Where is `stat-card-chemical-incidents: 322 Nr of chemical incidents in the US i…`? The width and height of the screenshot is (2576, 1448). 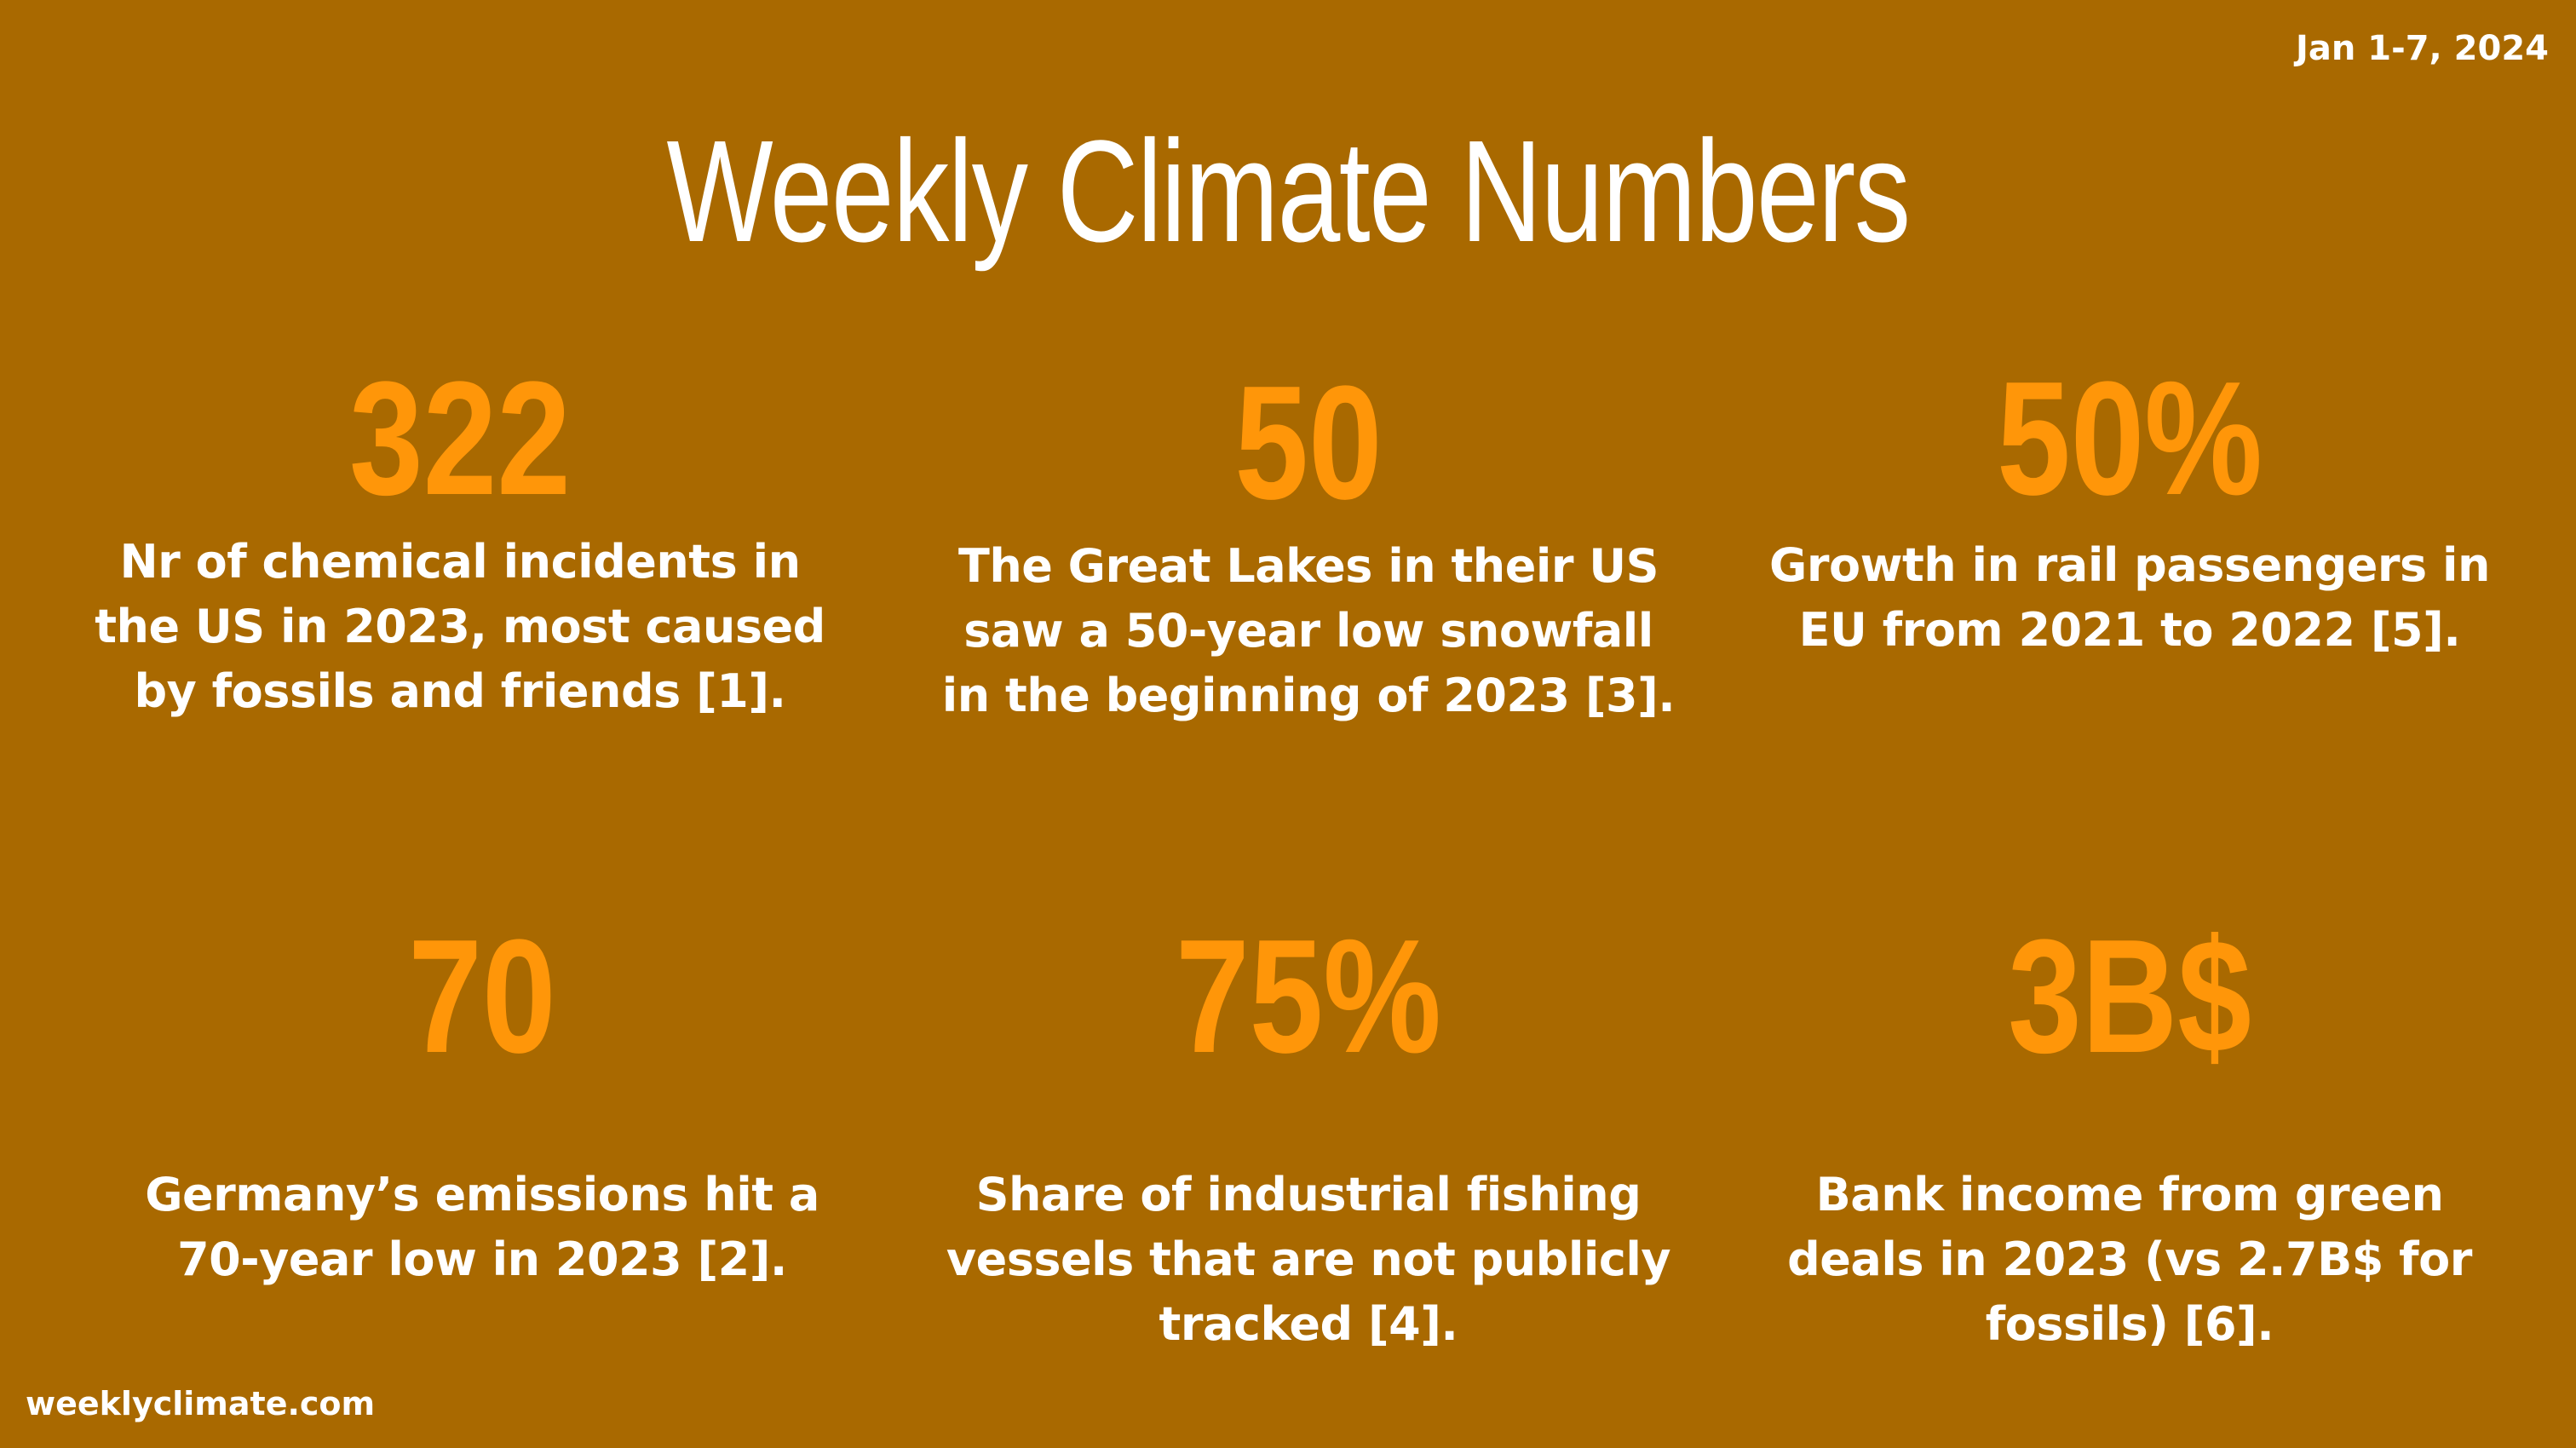 stat-card-chemical-incidents: 322 Nr of chemical incidents in the US i… is located at coordinates (460, 541).